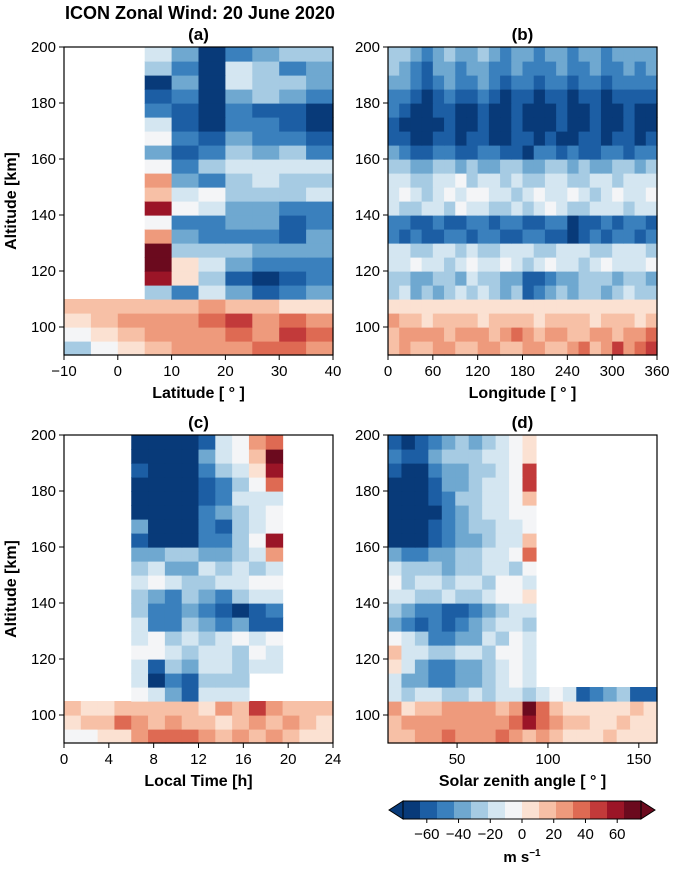  I want to click on colorbar-segment, so click(480, 810).